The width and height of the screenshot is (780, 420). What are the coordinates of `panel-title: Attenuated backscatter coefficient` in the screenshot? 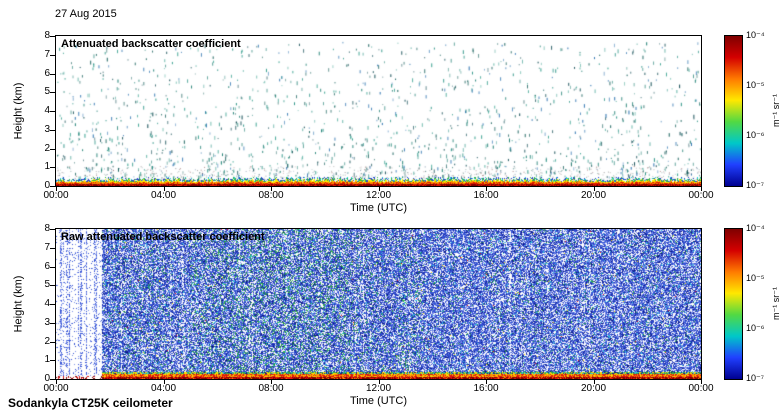 It's located at (151, 44).